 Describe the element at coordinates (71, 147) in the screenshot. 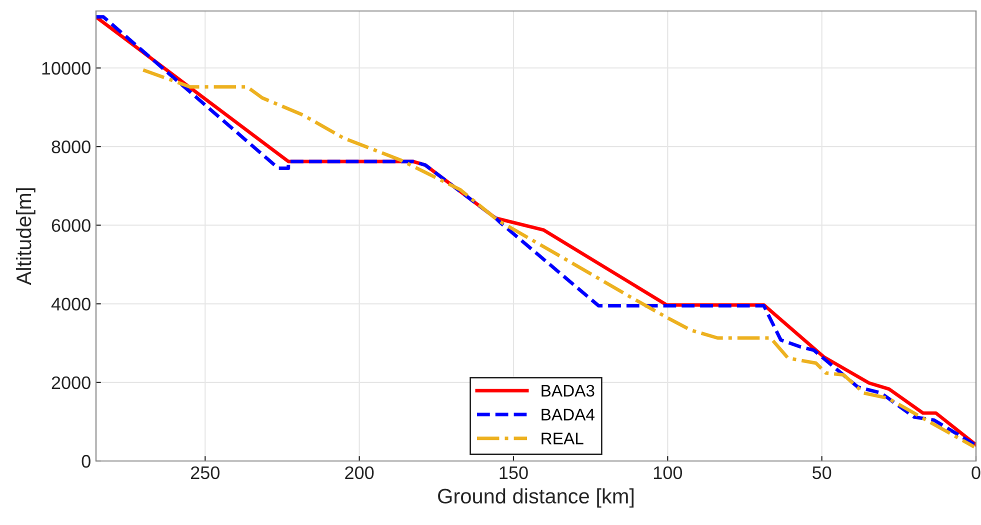

I see `y-tick-label: 8000` at that location.